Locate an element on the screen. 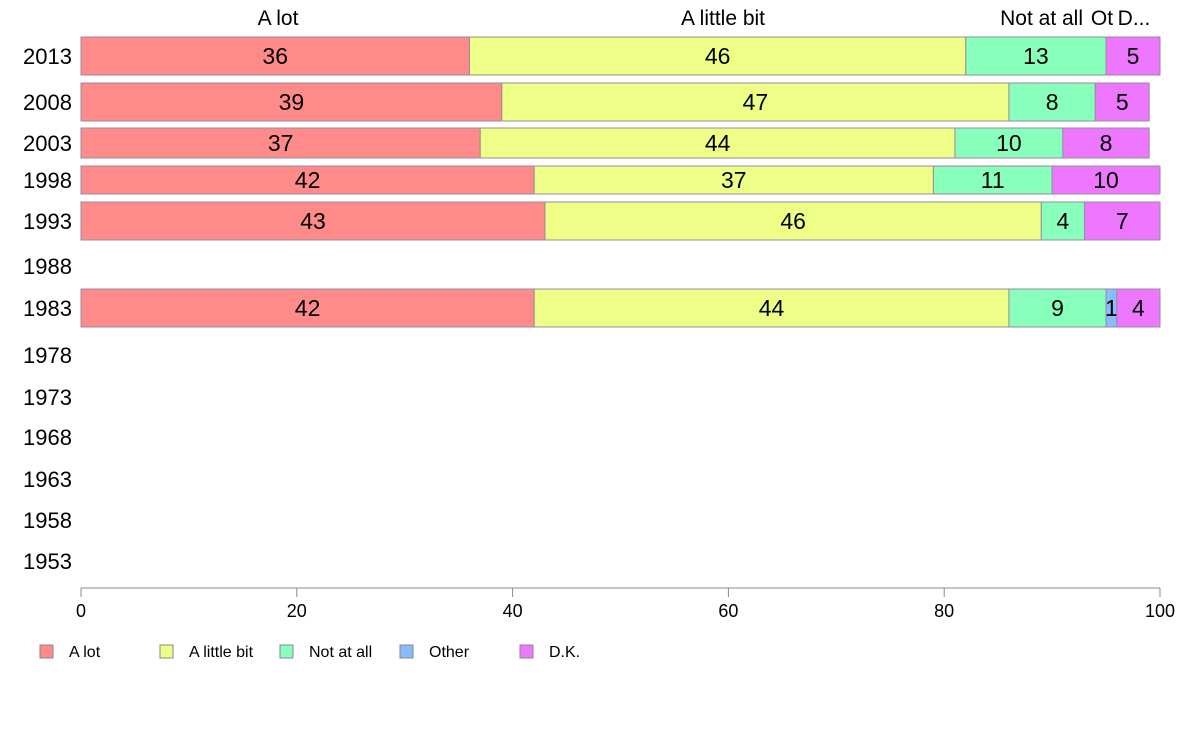 The width and height of the screenshot is (1188, 736). bar-1993-d-k is located at coordinates (1122, 221).